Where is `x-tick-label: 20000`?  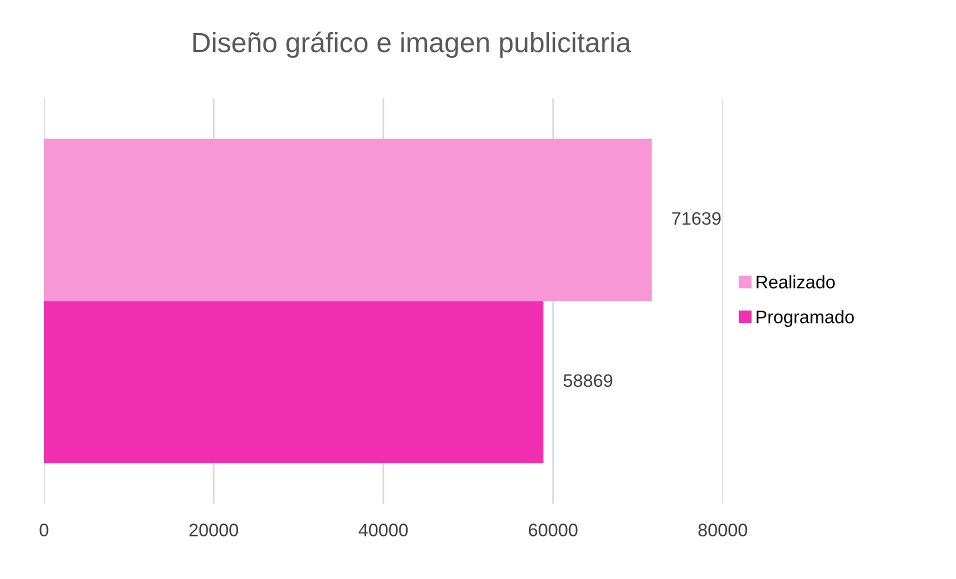
x-tick-label: 20000 is located at coordinates (213, 530).